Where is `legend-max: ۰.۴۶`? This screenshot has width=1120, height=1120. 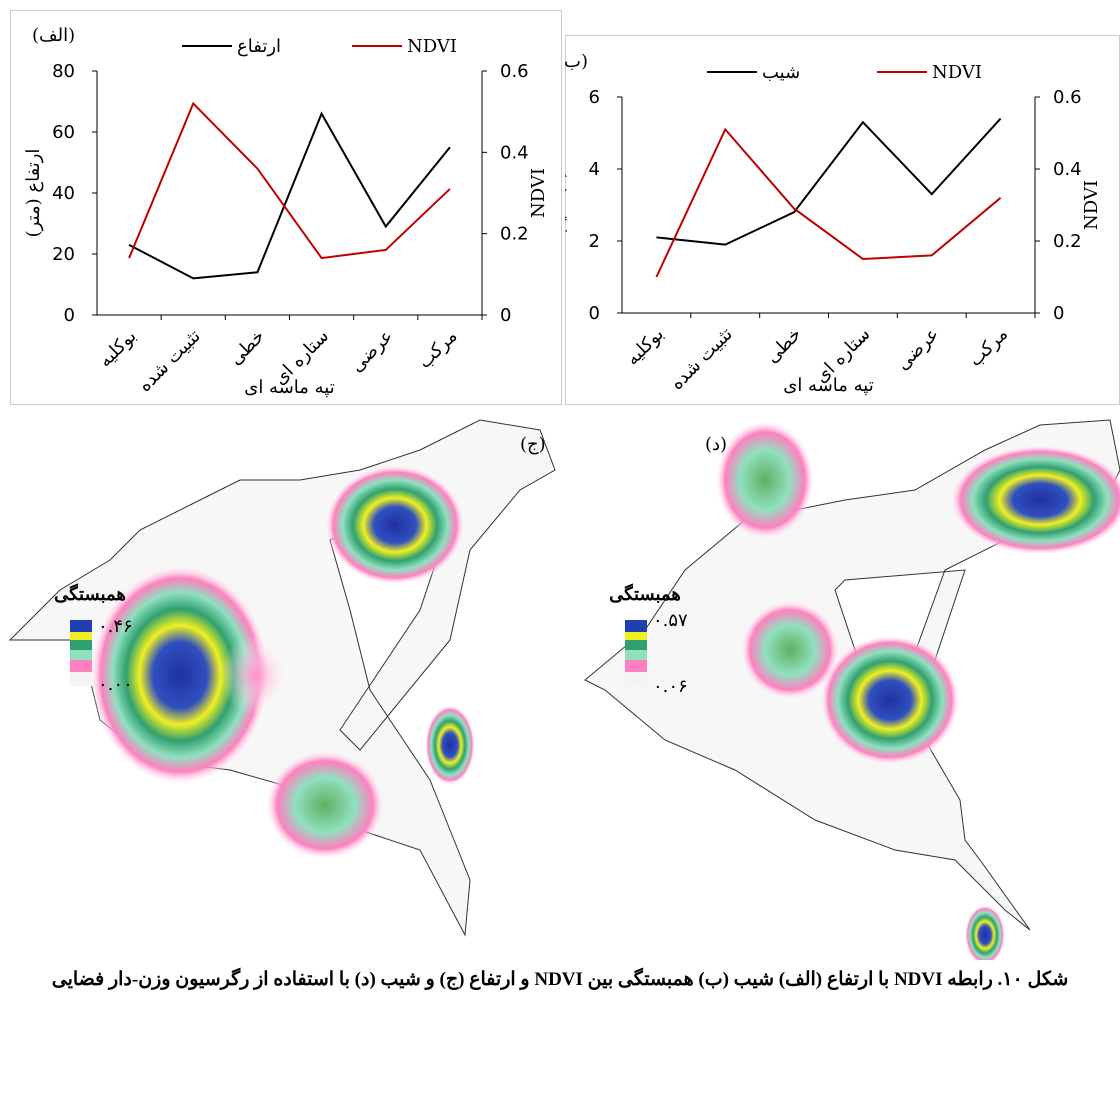
legend-max: ۰.۴۶ is located at coordinates (115, 626).